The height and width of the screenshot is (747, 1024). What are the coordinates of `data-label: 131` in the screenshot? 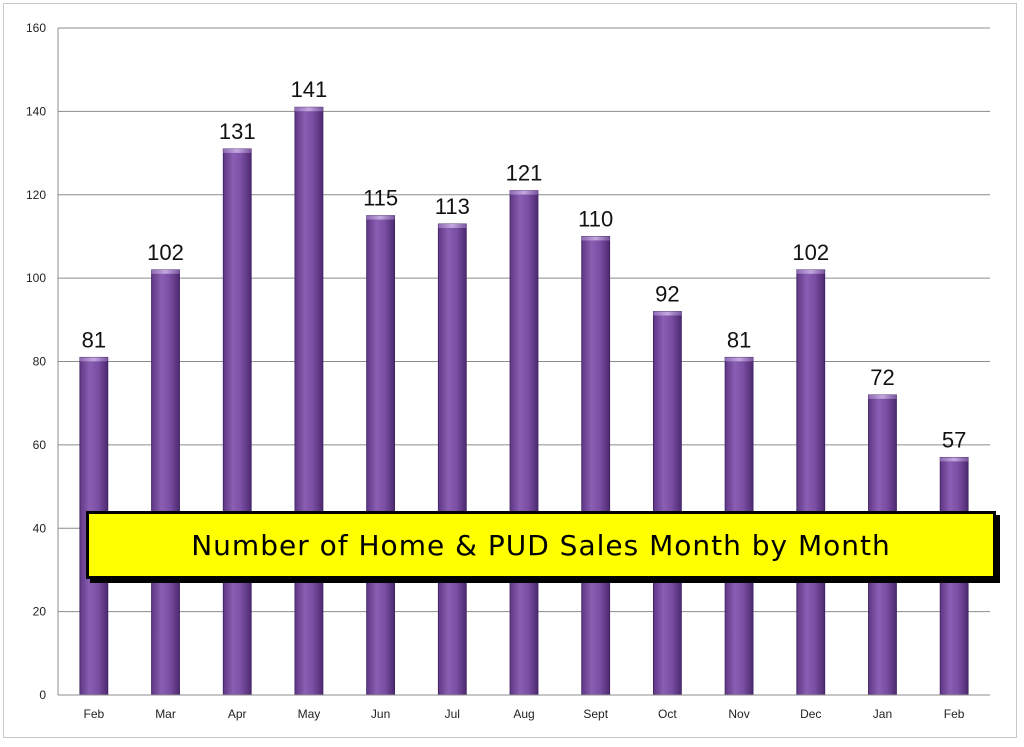 It's located at (237, 131).